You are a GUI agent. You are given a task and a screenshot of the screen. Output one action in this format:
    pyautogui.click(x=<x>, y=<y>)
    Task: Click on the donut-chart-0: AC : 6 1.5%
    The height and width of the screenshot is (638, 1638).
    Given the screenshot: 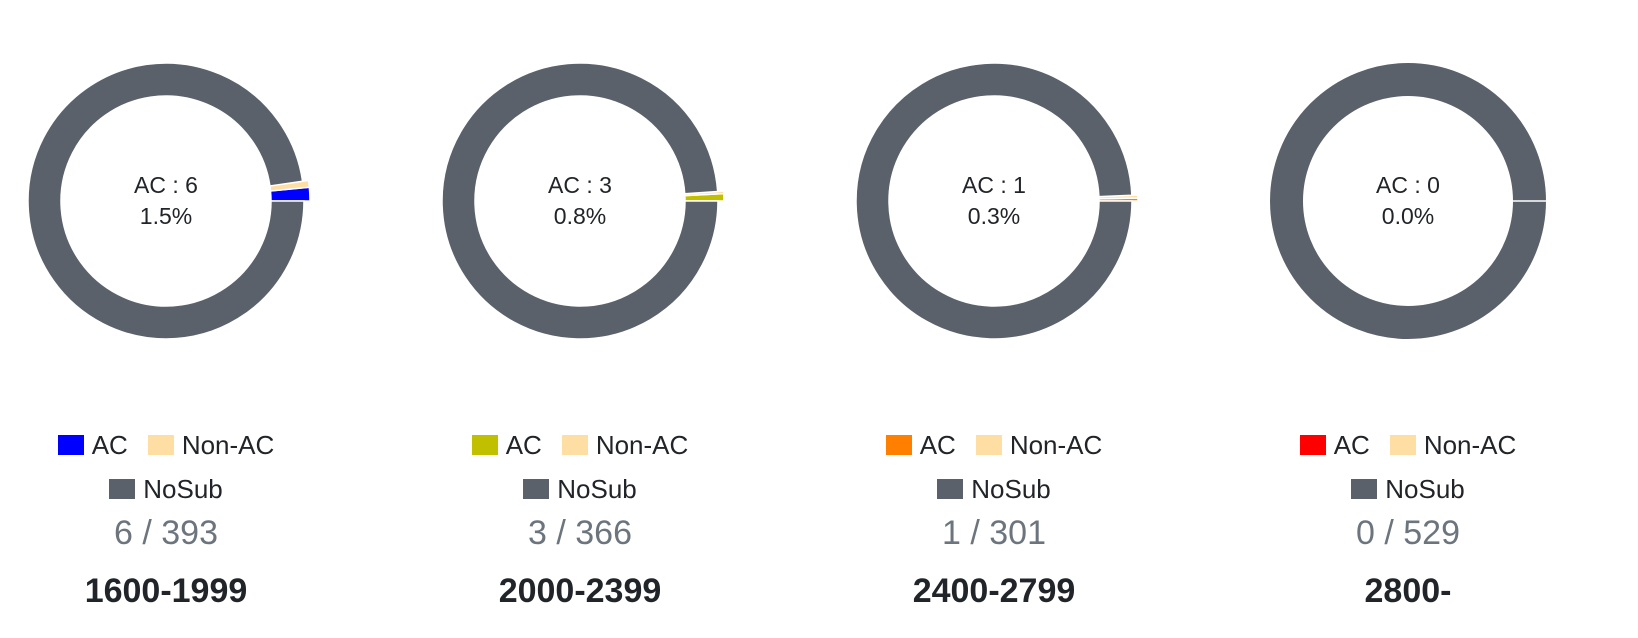 What is the action you would take?
    pyautogui.click(x=166, y=201)
    